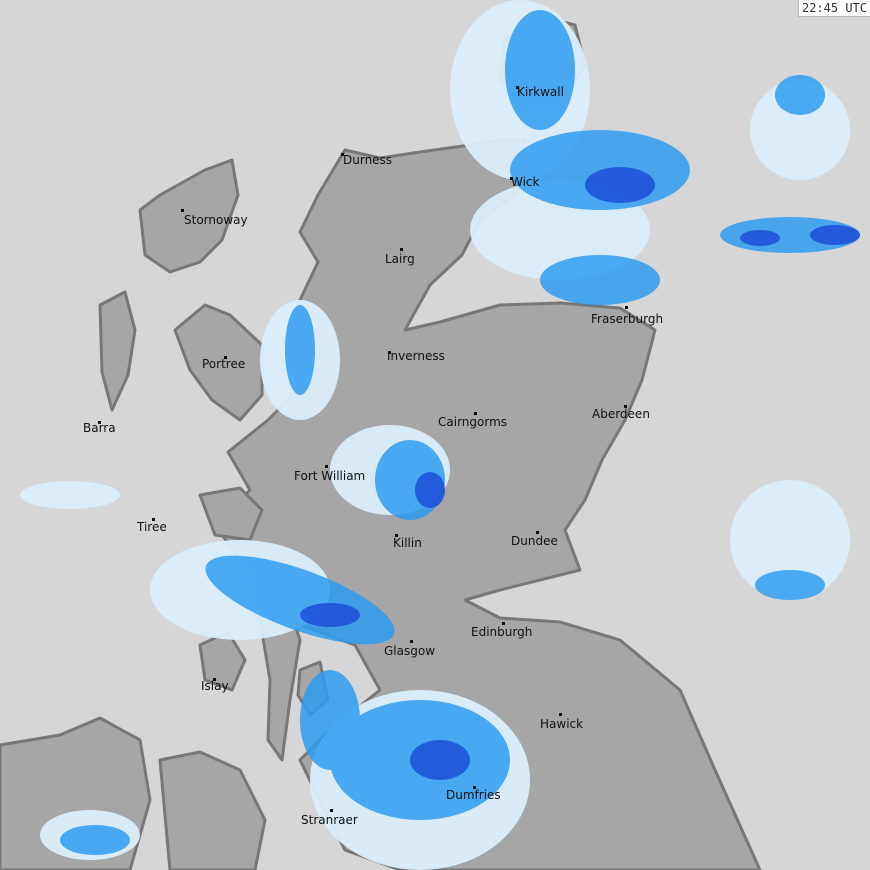 The height and width of the screenshot is (870, 870). Describe the element at coordinates (231, 514) in the screenshot. I see `mull` at that location.